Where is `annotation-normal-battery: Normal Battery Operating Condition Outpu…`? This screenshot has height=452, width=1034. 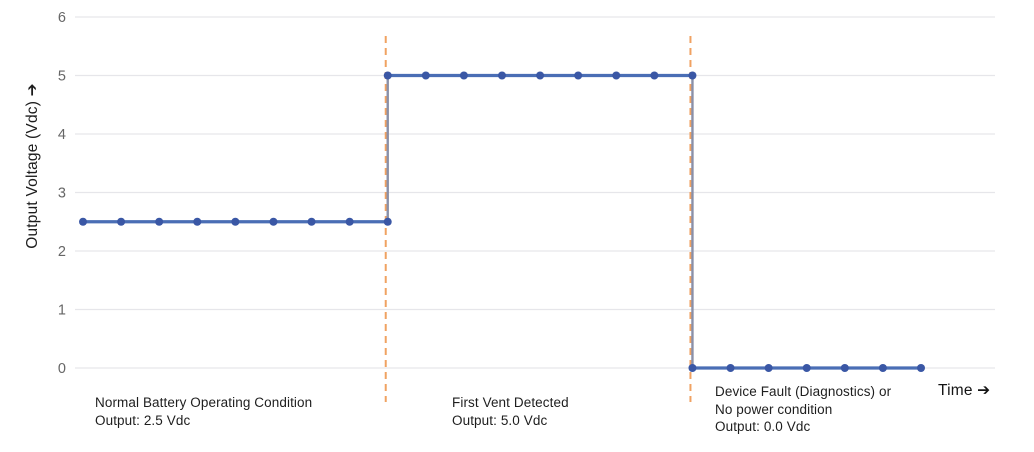 annotation-normal-battery: Normal Battery Operating Condition Outpu… is located at coordinates (203, 411).